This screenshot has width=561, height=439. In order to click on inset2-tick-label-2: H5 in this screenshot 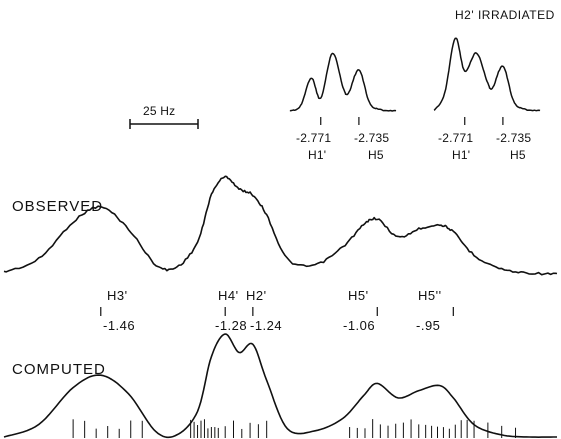, I will do `click(518, 155)`.